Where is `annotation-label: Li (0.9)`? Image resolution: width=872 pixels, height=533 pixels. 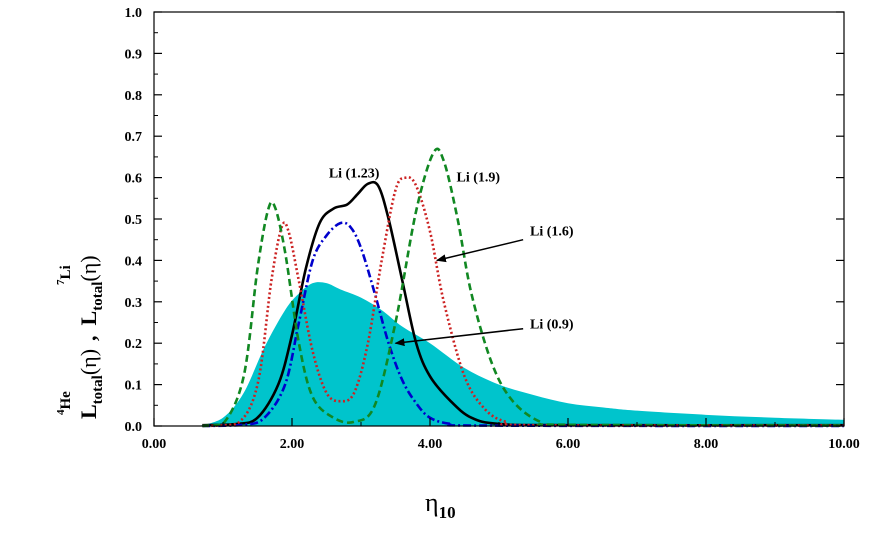
annotation-label: Li (0.9) is located at coordinates (552, 325).